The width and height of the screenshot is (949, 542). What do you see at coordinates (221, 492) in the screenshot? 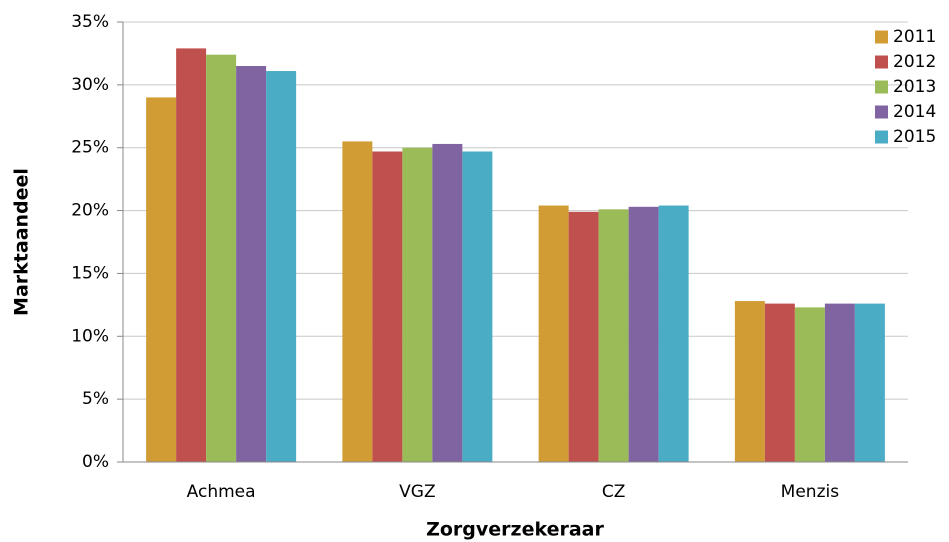
I see `x-tick-label: Achmea` at bounding box center [221, 492].